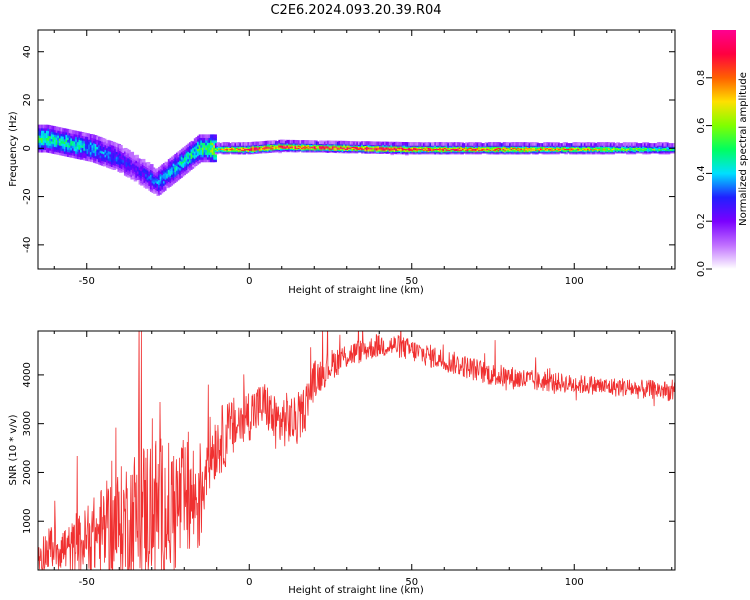 This screenshot has height=600, width=750. What do you see at coordinates (356, 290) in the screenshot?
I see `spectrogram-xlabel: Height of straight line (km)` at bounding box center [356, 290].